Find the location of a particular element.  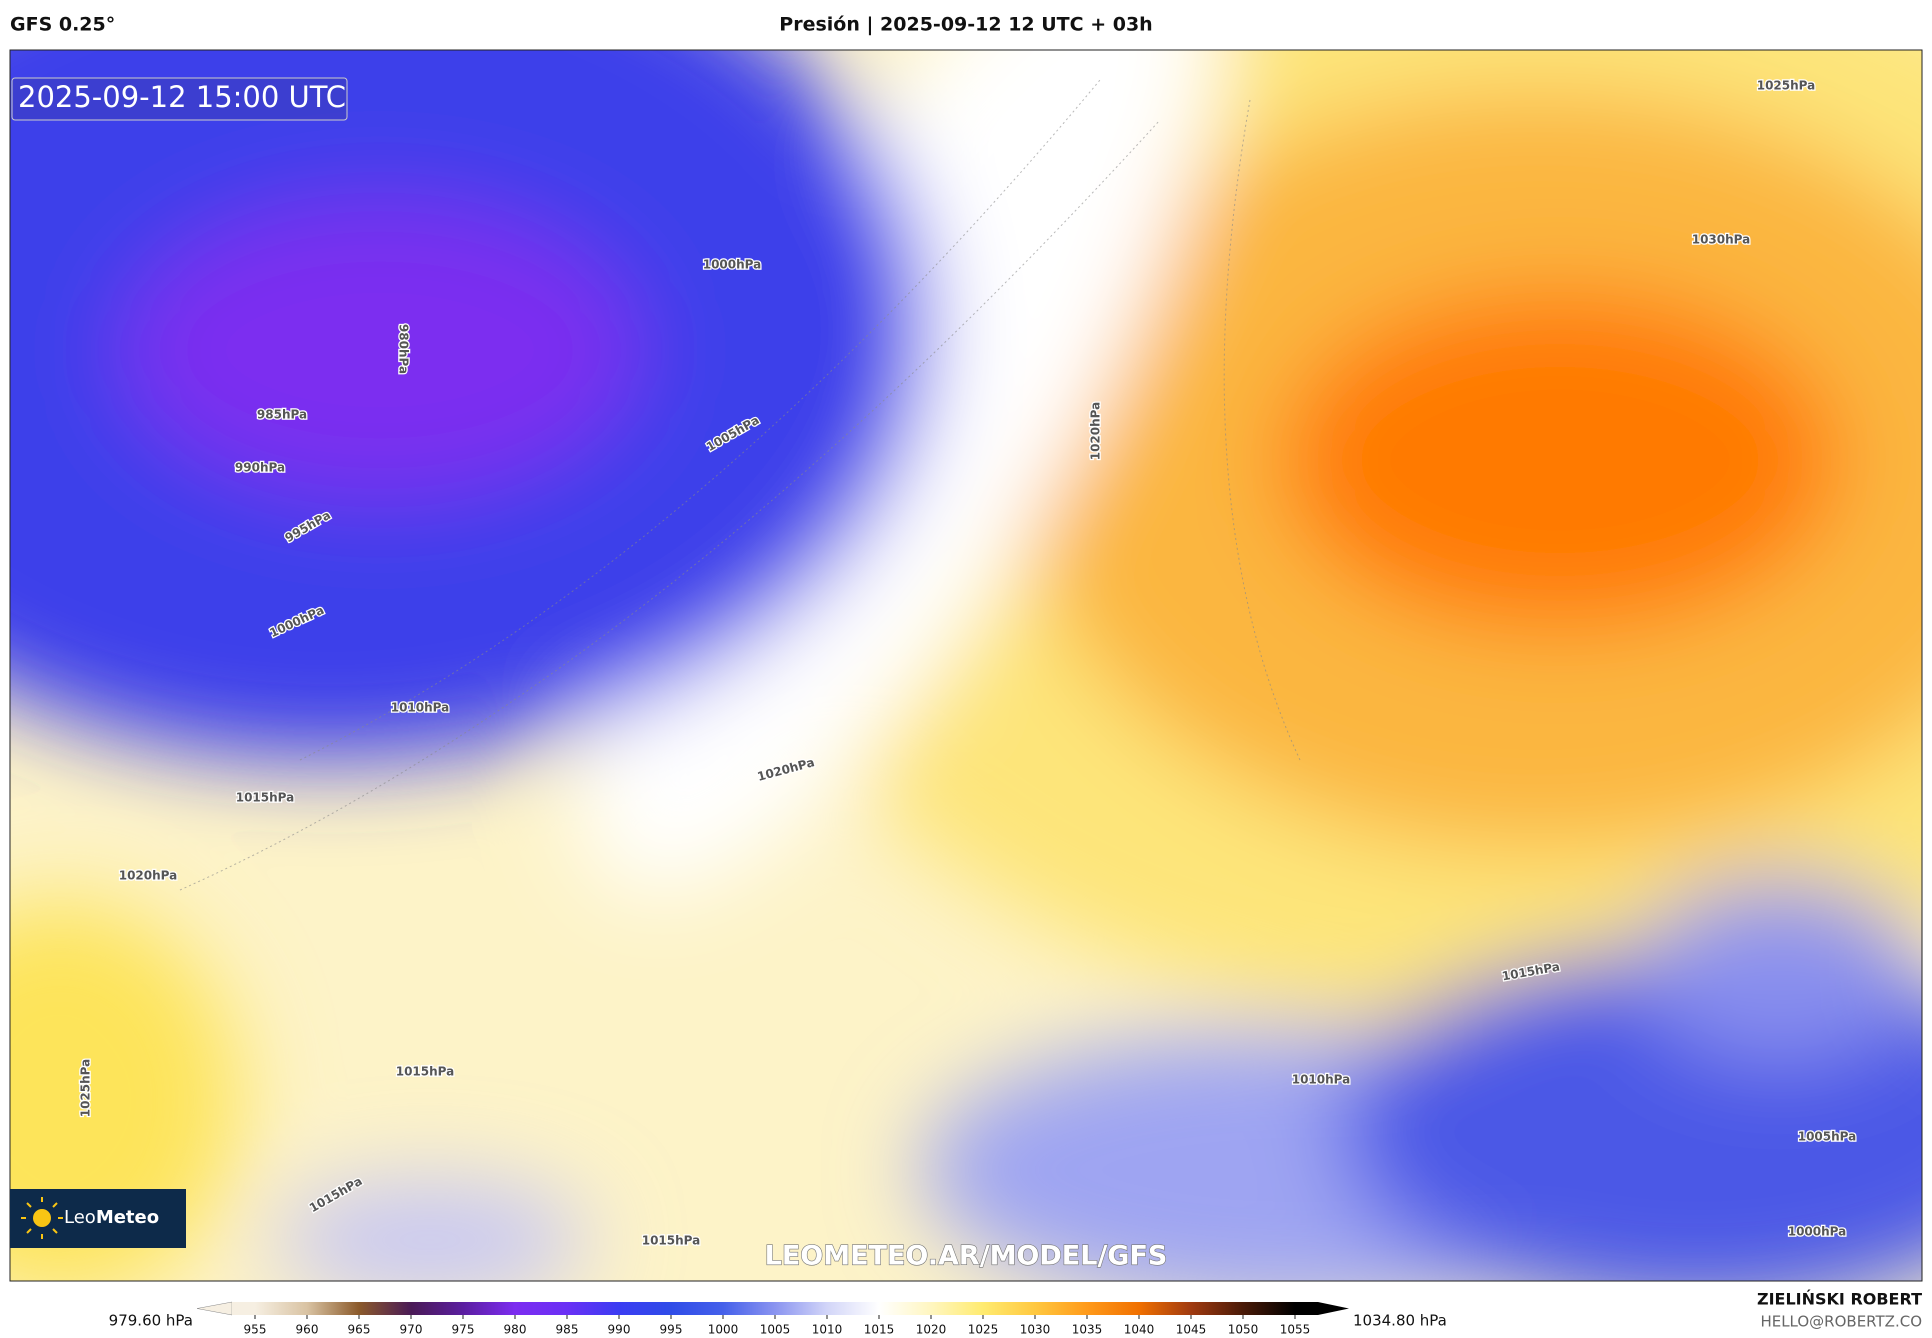

colorbar-tick-label: 1015 is located at coordinates (879, 1330).